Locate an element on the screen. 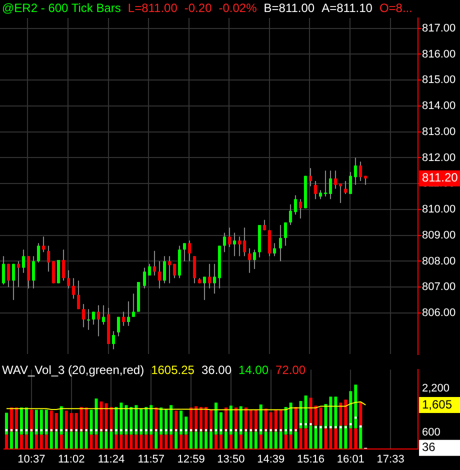 This screenshot has width=460, height=470. annotation: 811.20 is located at coordinates (440, 177).